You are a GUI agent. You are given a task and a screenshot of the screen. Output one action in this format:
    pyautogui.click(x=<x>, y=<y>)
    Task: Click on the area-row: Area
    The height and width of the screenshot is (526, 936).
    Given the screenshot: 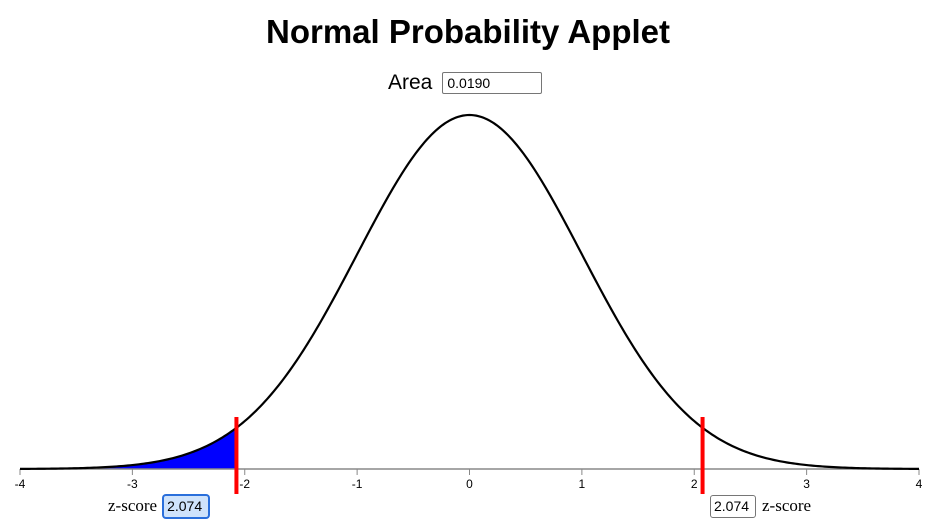 What is the action you would take?
    pyautogui.click(x=465, y=82)
    